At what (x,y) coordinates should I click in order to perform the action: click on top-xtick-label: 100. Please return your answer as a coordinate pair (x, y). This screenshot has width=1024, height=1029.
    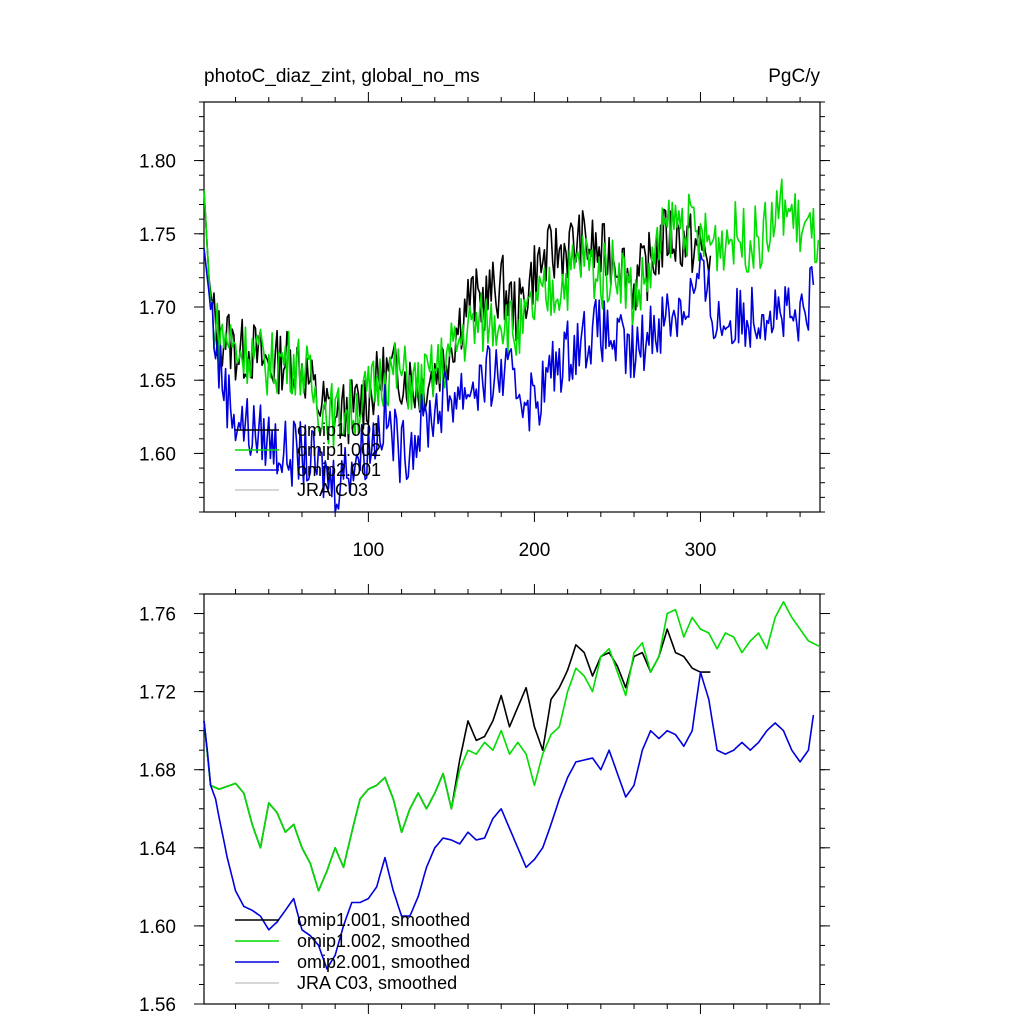
    Looking at the image, I should click on (369, 550).